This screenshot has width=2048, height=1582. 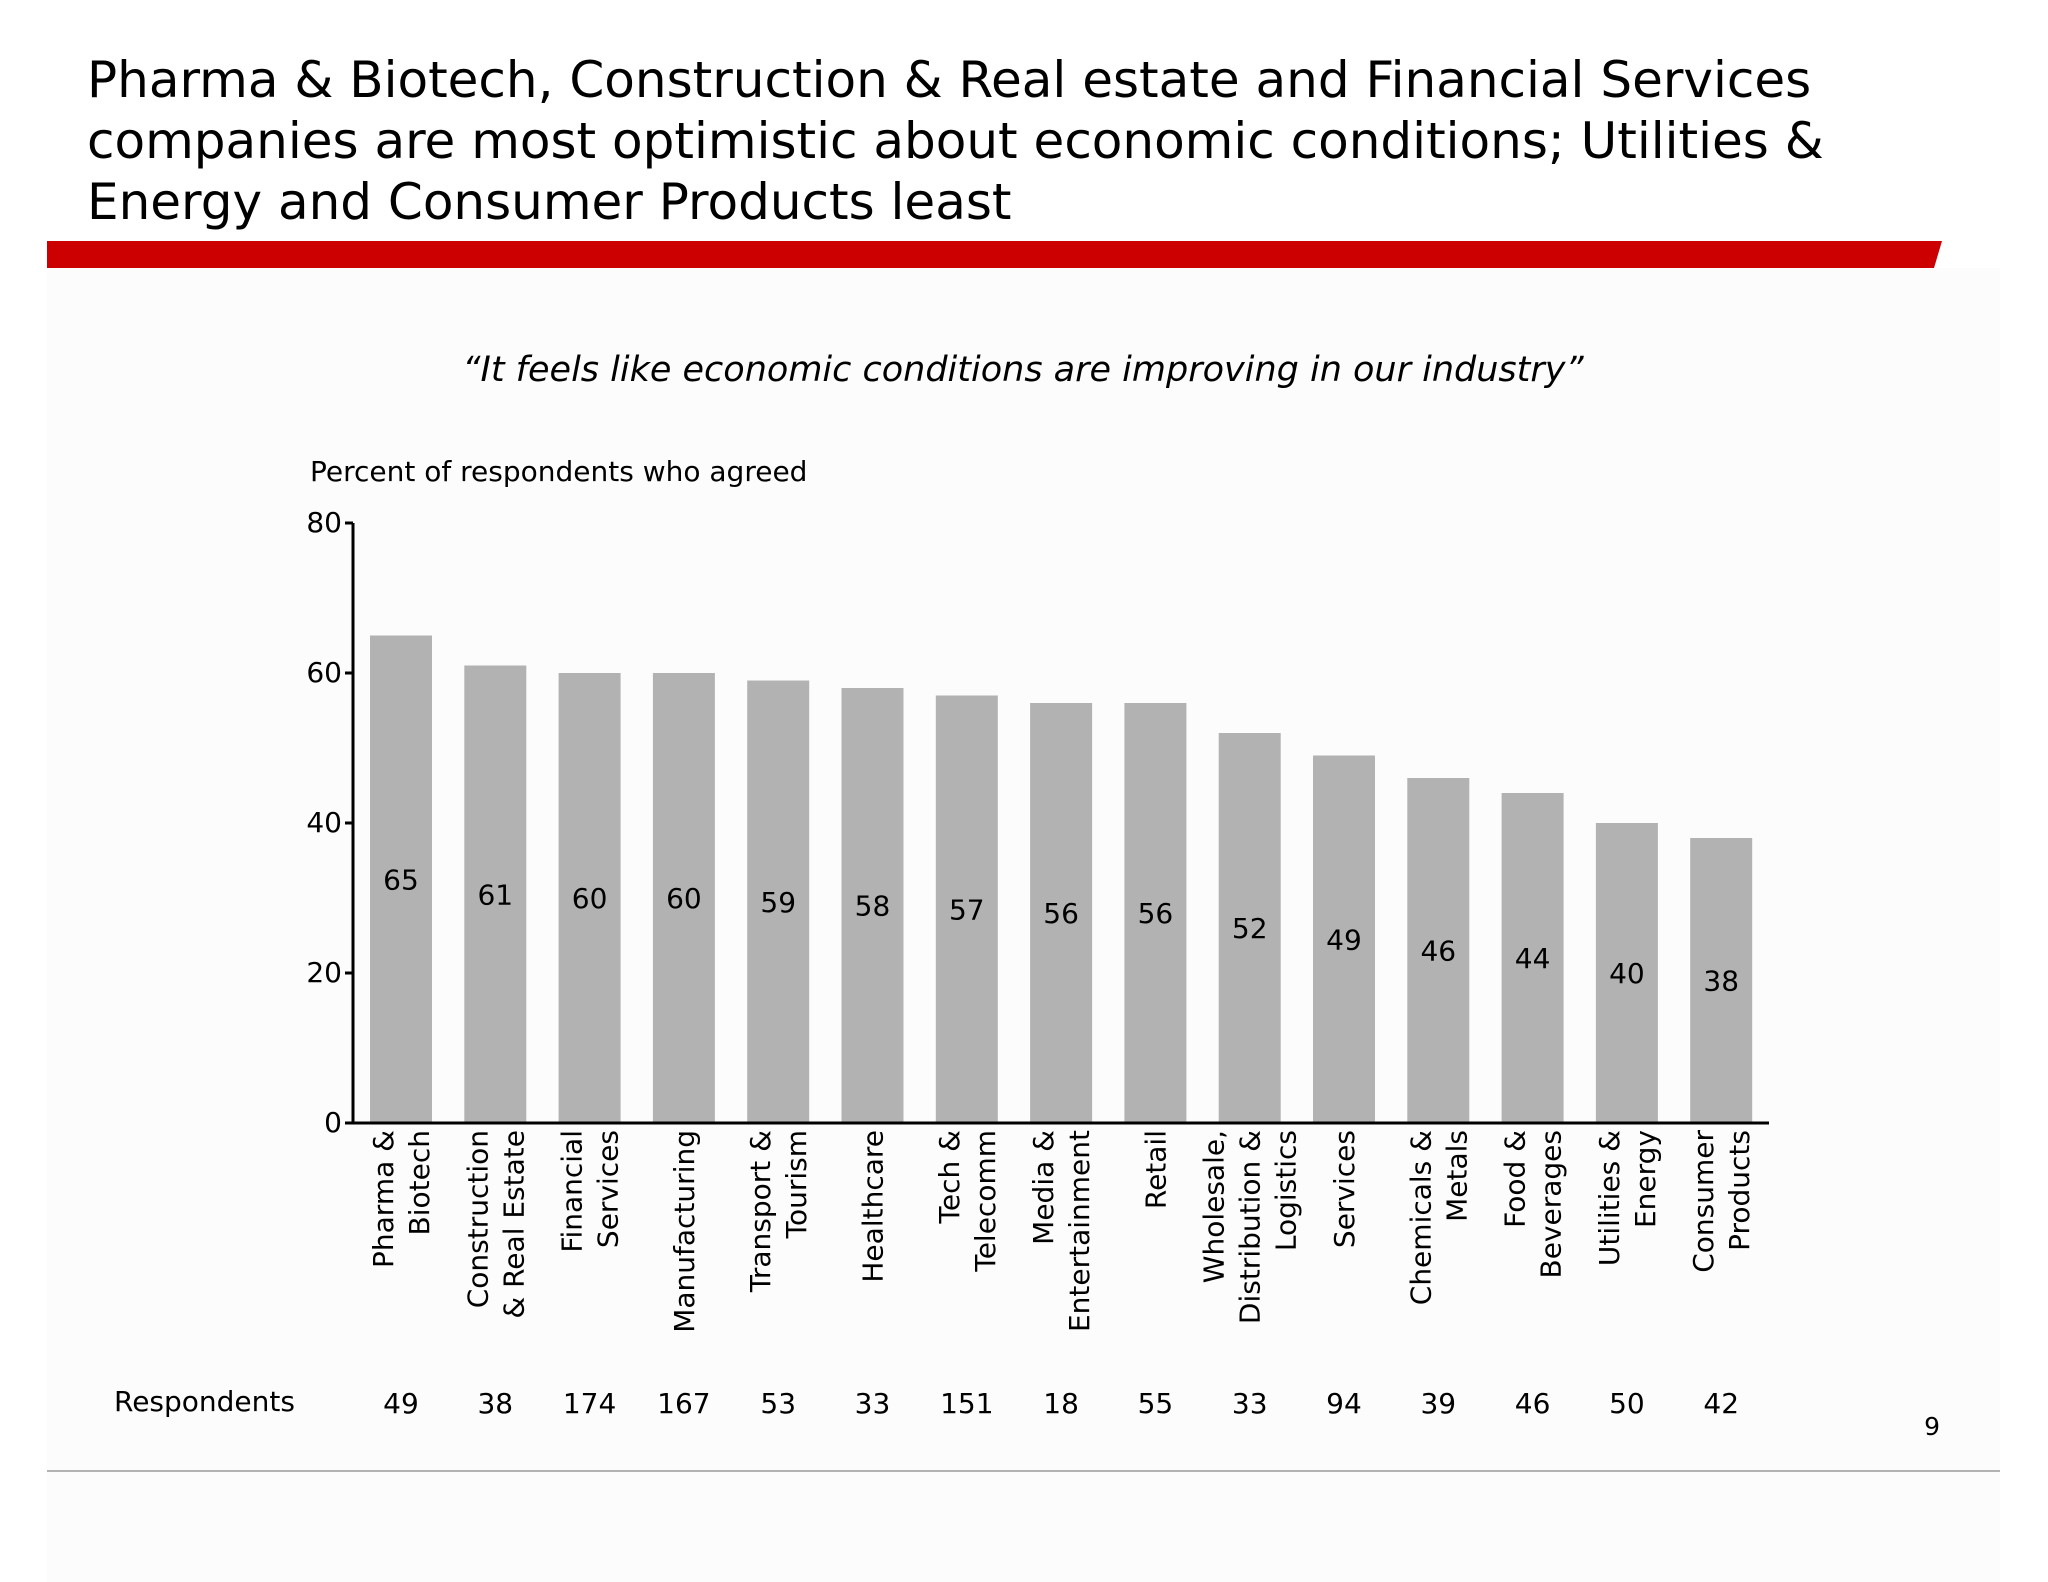 I want to click on bar-value-label: 58, so click(x=873, y=906).